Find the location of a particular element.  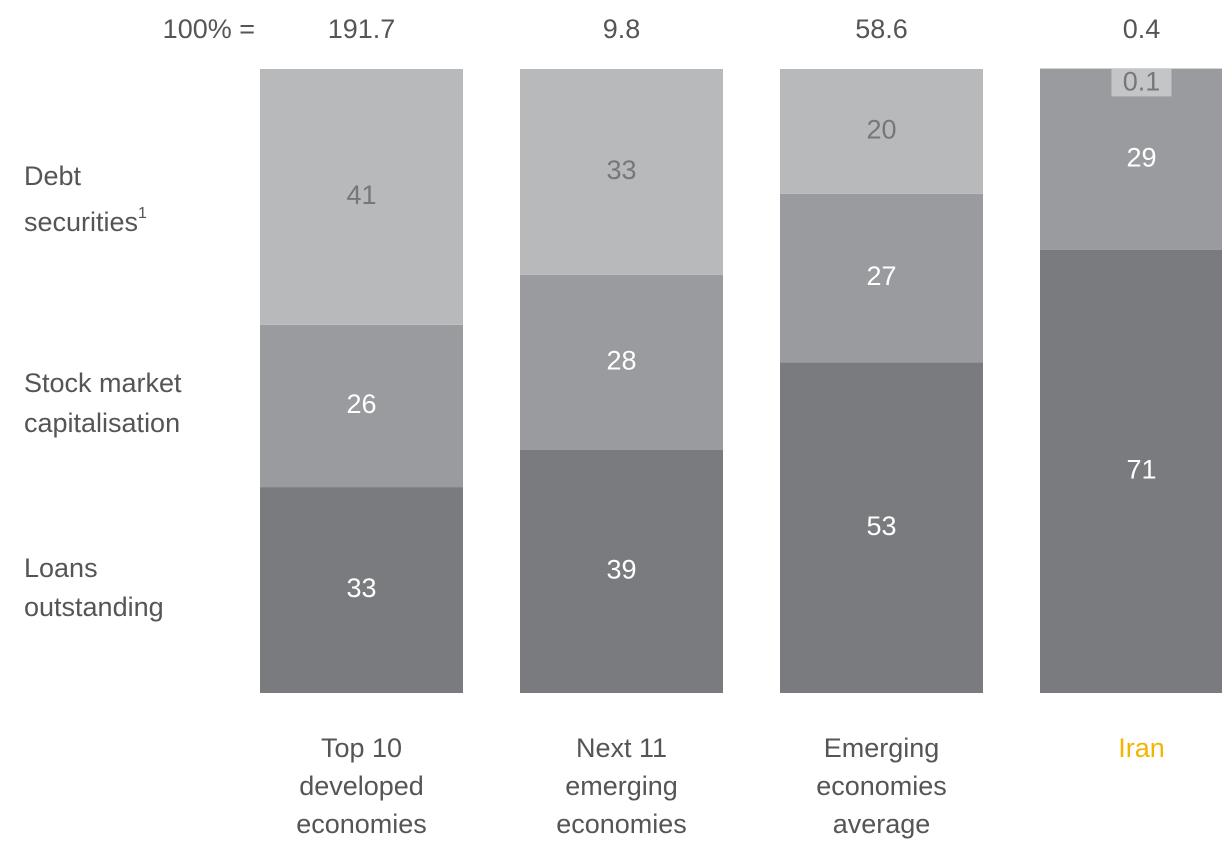

small-value-box is located at coordinates (1141, 82).